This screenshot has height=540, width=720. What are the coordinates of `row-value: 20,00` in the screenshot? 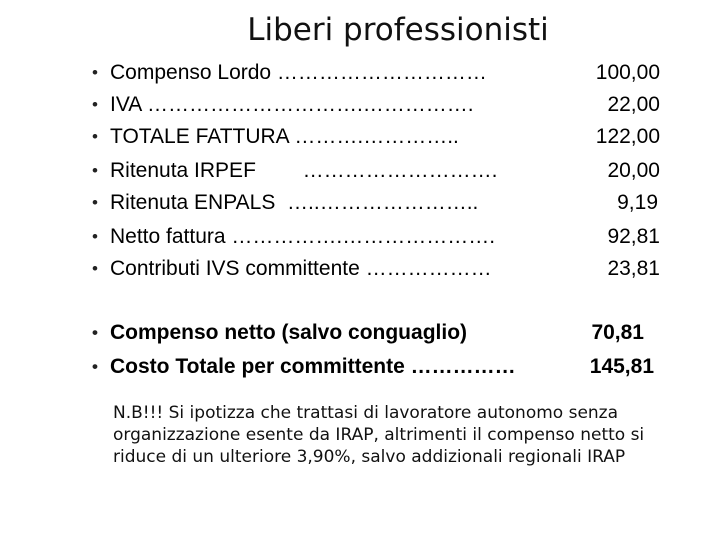 It's located at (633, 170).